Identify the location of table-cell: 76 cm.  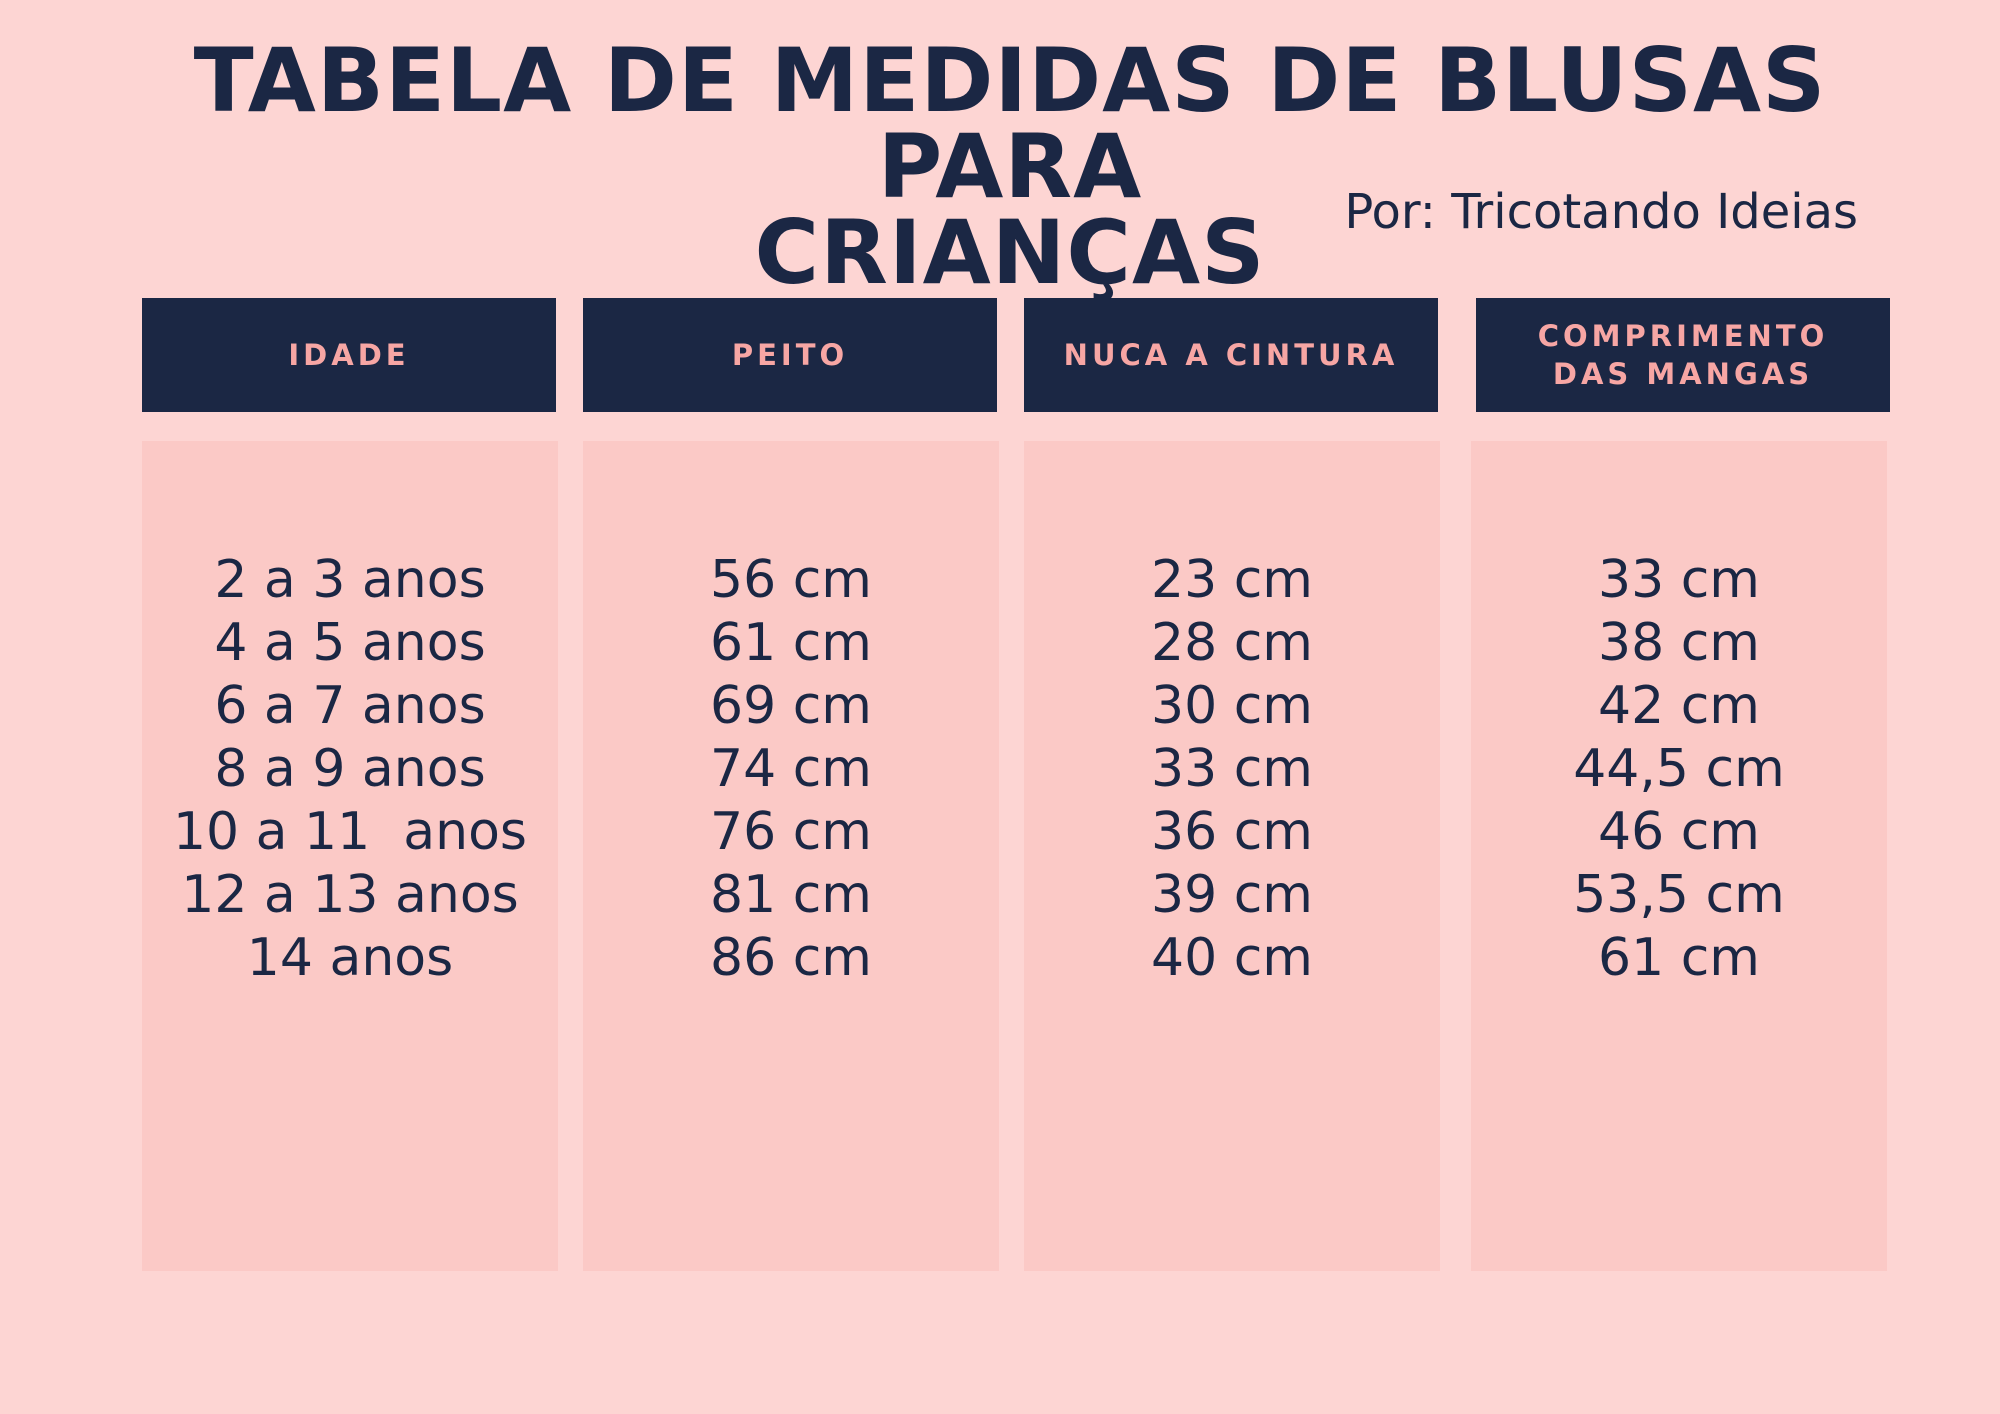
(791, 832).